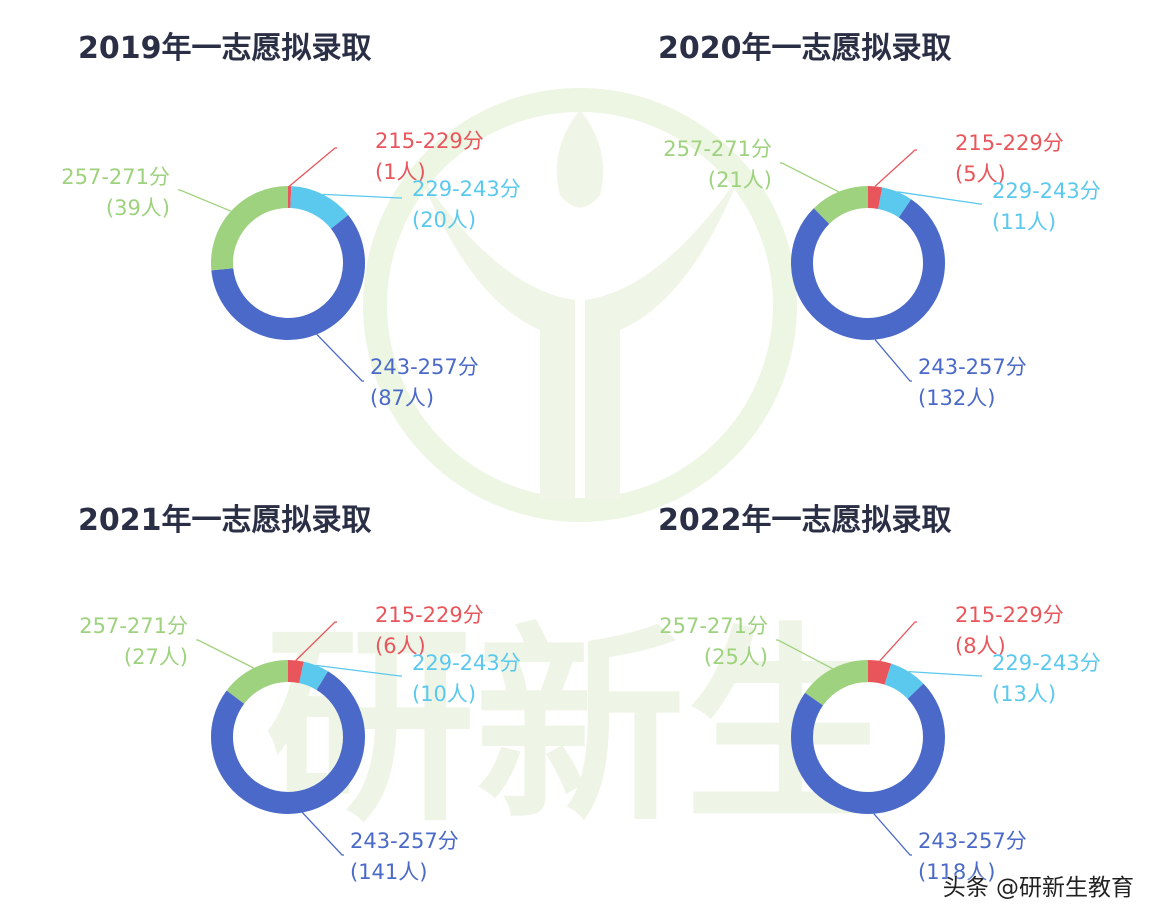 The width and height of the screenshot is (1158, 920). What do you see at coordinates (400, 646) in the screenshot?
I see `slice-count-label: (6人)` at bounding box center [400, 646].